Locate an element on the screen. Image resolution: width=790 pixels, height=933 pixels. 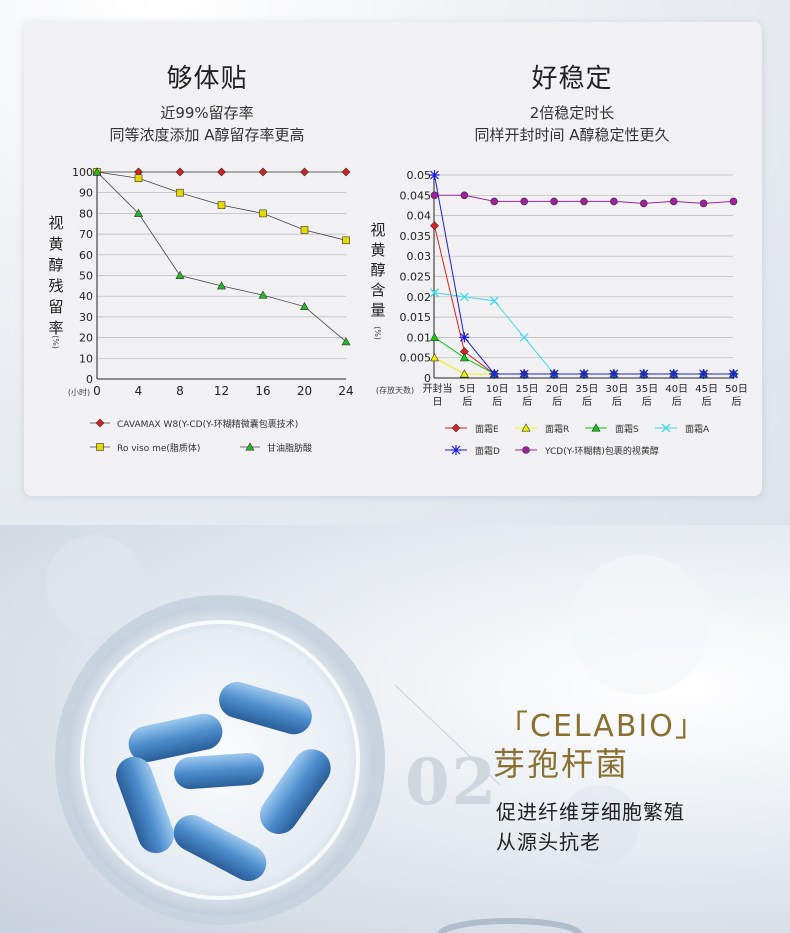
left-title: 够体贴 is located at coordinates (207, 79).